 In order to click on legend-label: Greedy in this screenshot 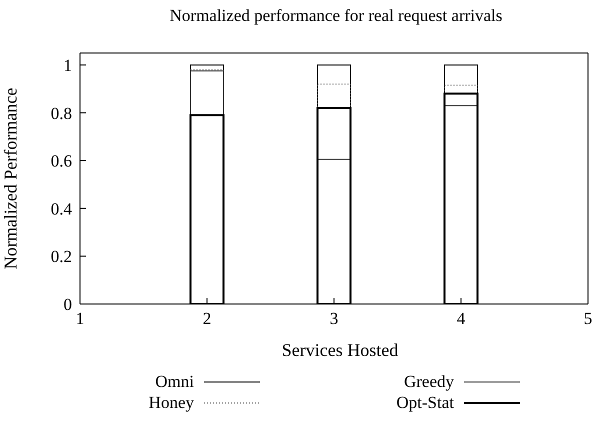, I will do `click(429, 382)`.